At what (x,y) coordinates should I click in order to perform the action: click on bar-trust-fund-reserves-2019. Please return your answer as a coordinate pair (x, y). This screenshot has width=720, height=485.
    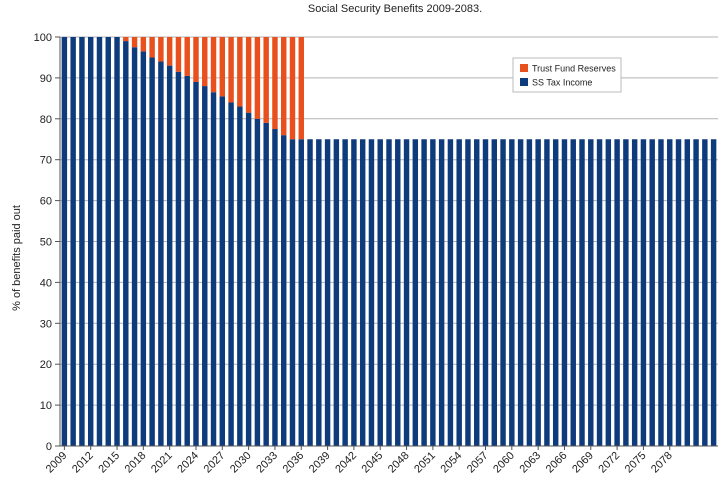
    Looking at the image, I should click on (152, 47).